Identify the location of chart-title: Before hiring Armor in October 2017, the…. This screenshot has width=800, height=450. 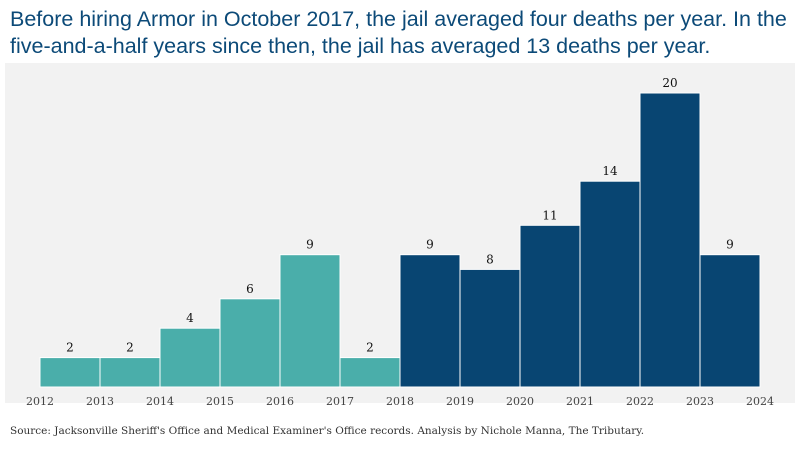
(398, 32).